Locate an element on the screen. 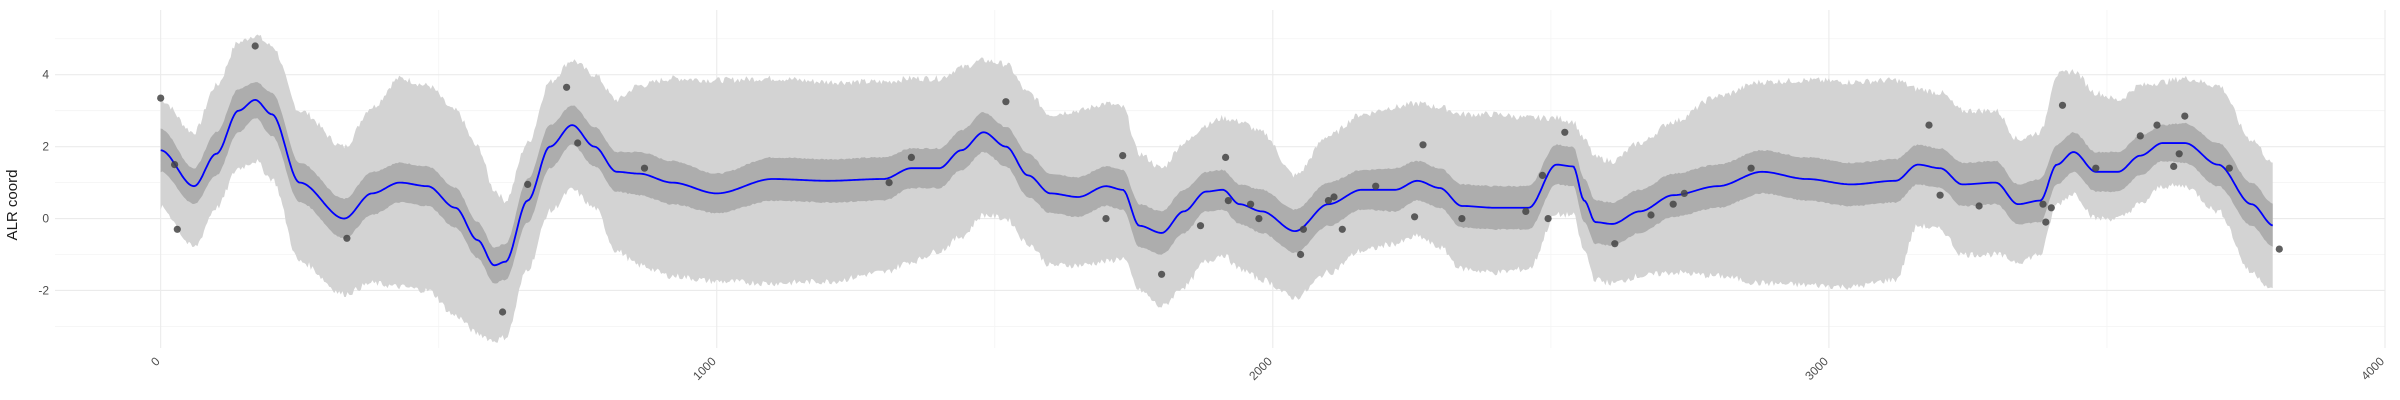  y-tick-label: 2 is located at coordinates (45, 147).